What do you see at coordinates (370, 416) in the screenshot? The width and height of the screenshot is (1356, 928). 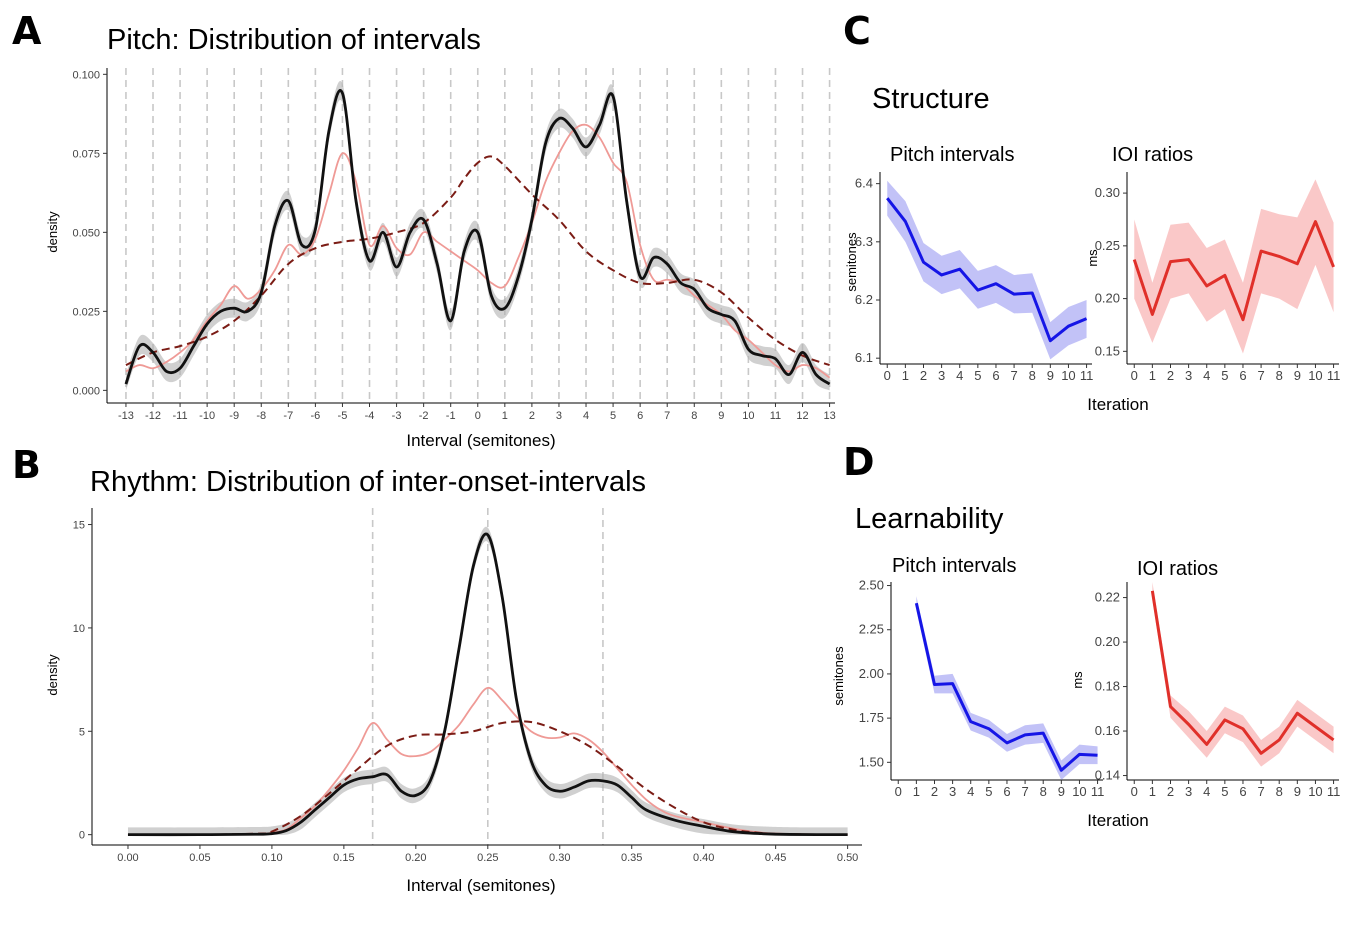 I see `x-tick-label: -4` at bounding box center [370, 416].